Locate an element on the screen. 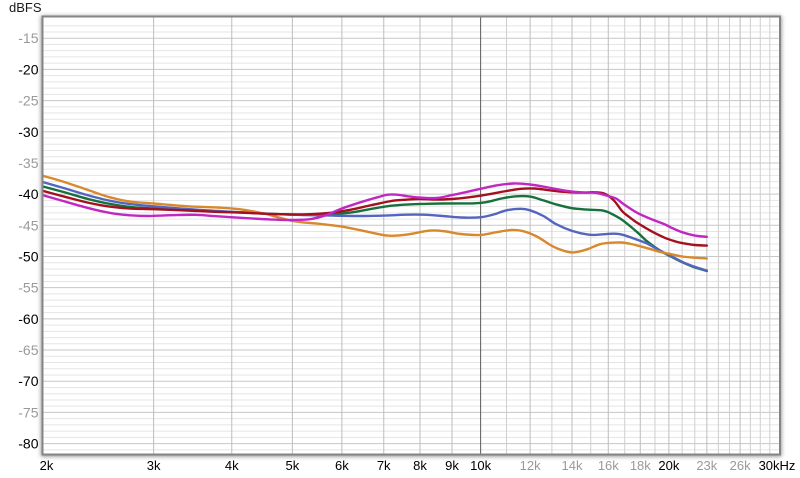 The image size is (800, 478). svg-text: dBFS is located at coordinates (25, 7).